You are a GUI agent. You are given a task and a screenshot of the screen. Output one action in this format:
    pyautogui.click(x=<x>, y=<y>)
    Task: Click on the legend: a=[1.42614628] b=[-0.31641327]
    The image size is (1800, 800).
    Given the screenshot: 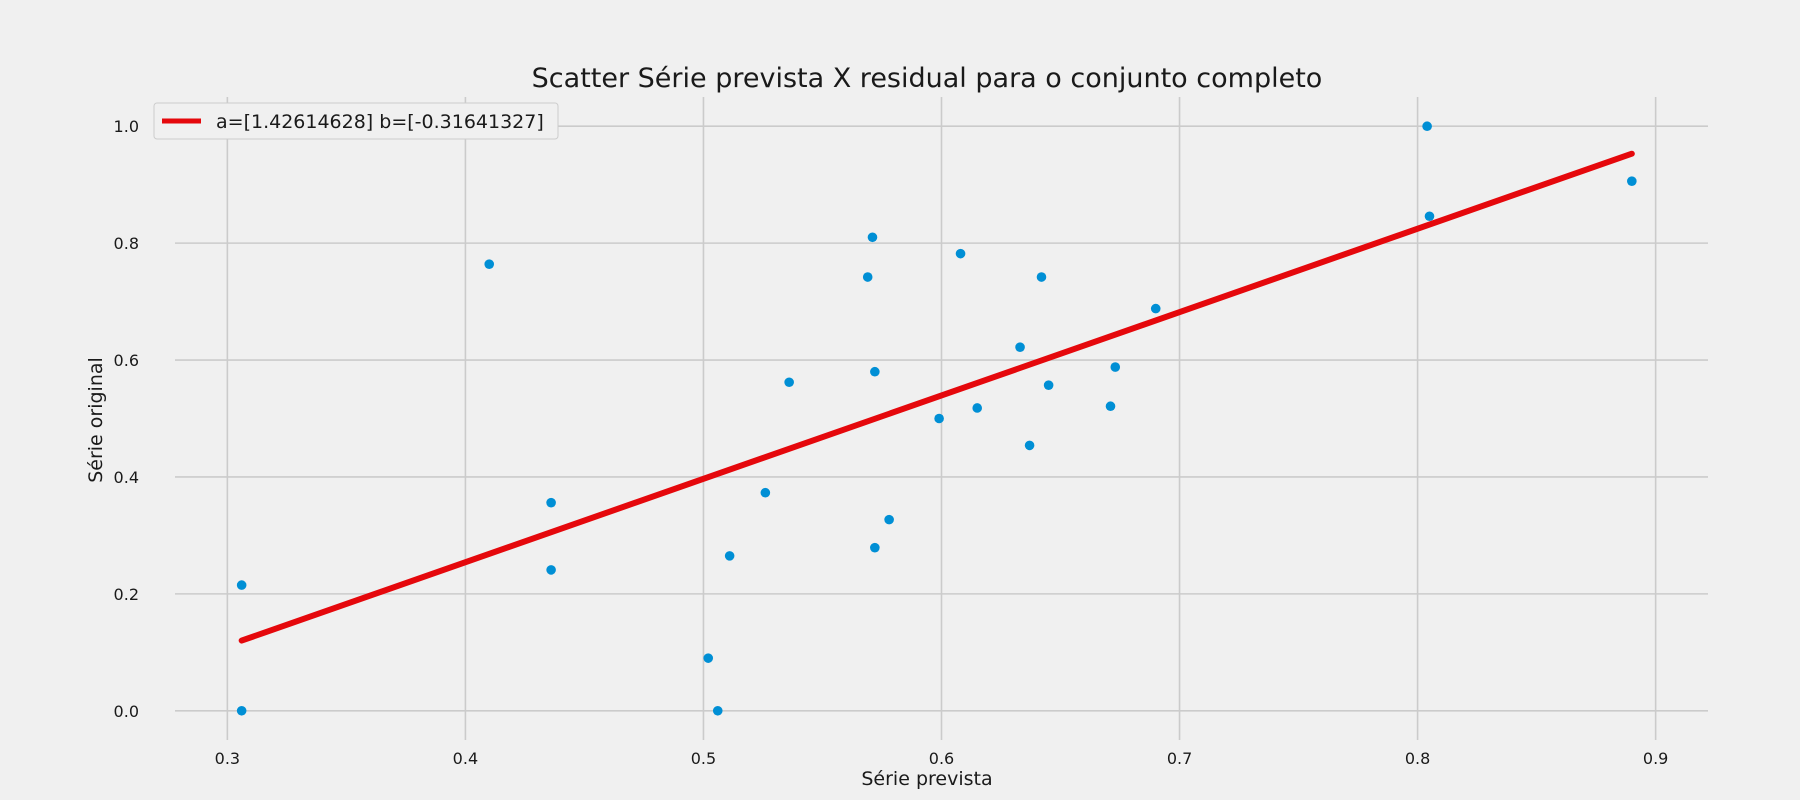 What is the action you would take?
    pyautogui.click(x=356, y=121)
    